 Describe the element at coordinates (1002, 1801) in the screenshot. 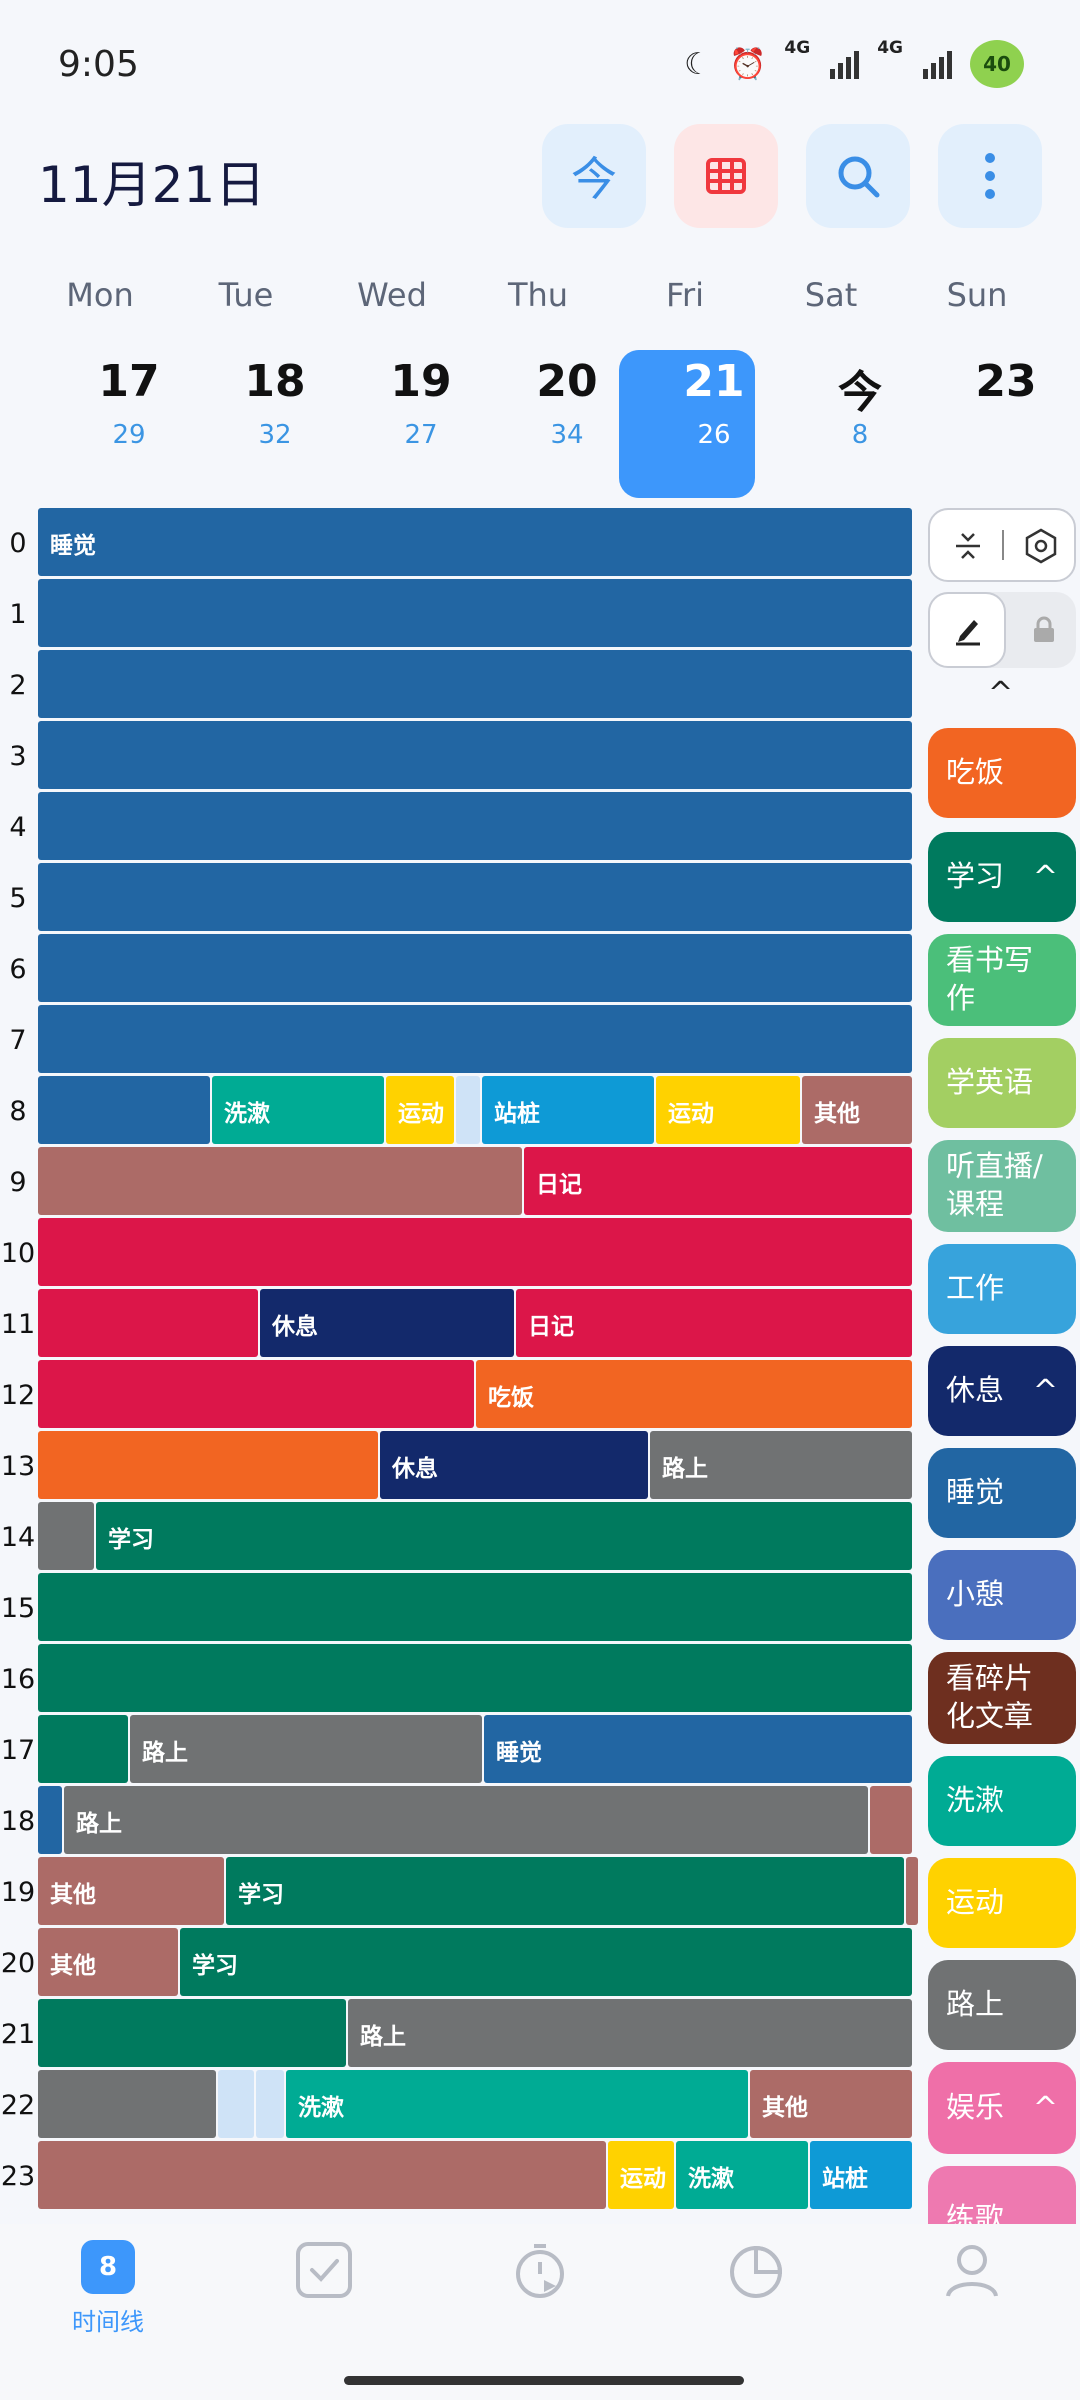

I see `category-wash: 洗漱` at that location.